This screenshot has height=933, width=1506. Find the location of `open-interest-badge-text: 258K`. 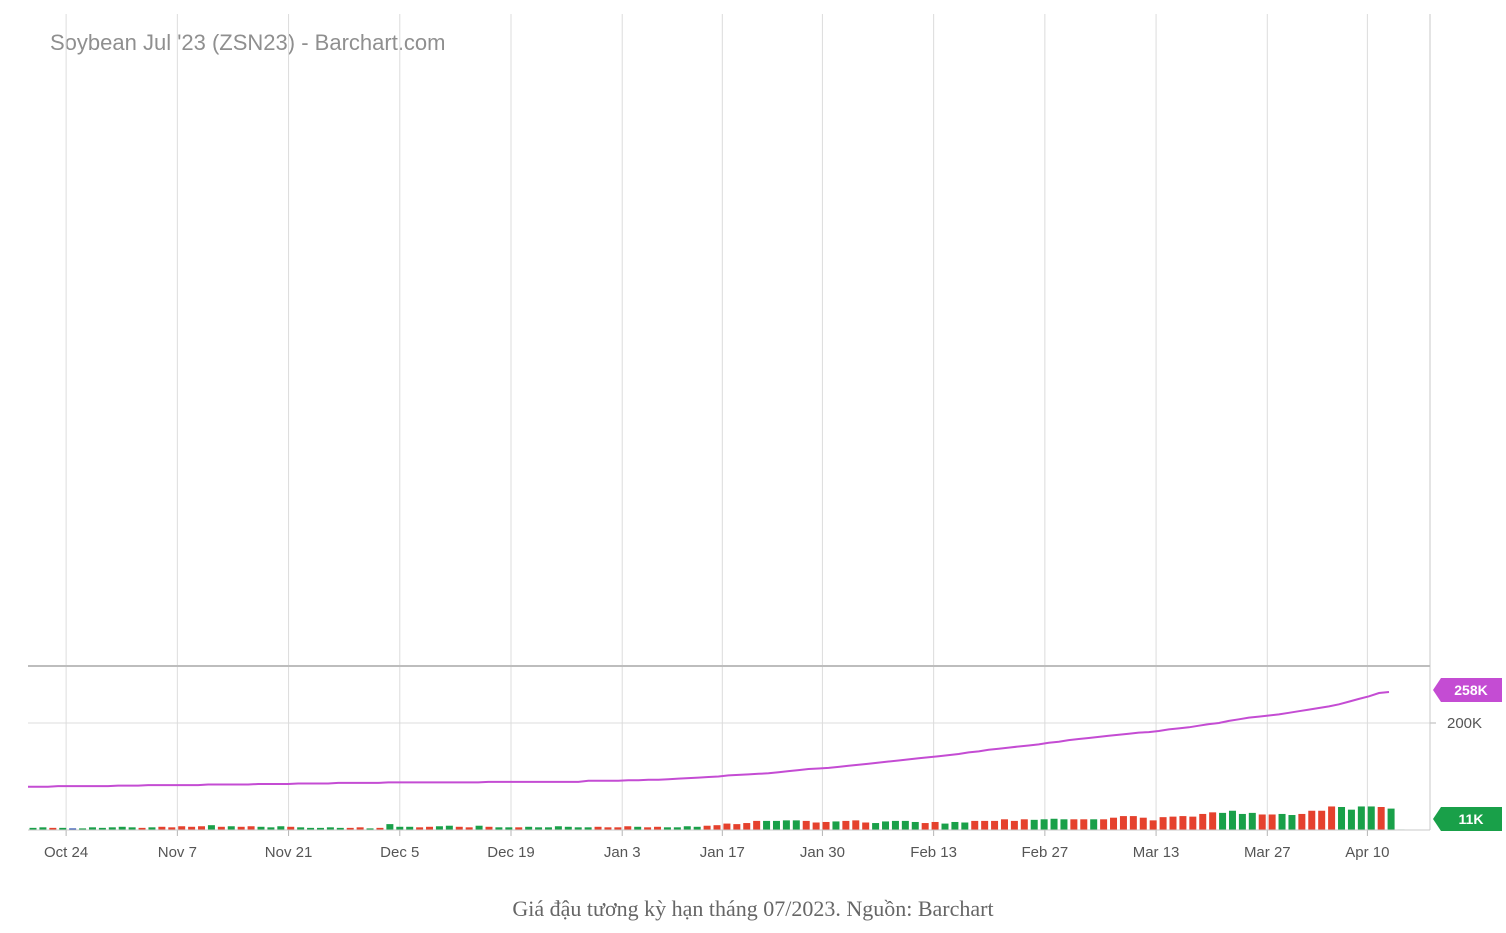

open-interest-badge-text: 258K is located at coordinates (1470, 690).